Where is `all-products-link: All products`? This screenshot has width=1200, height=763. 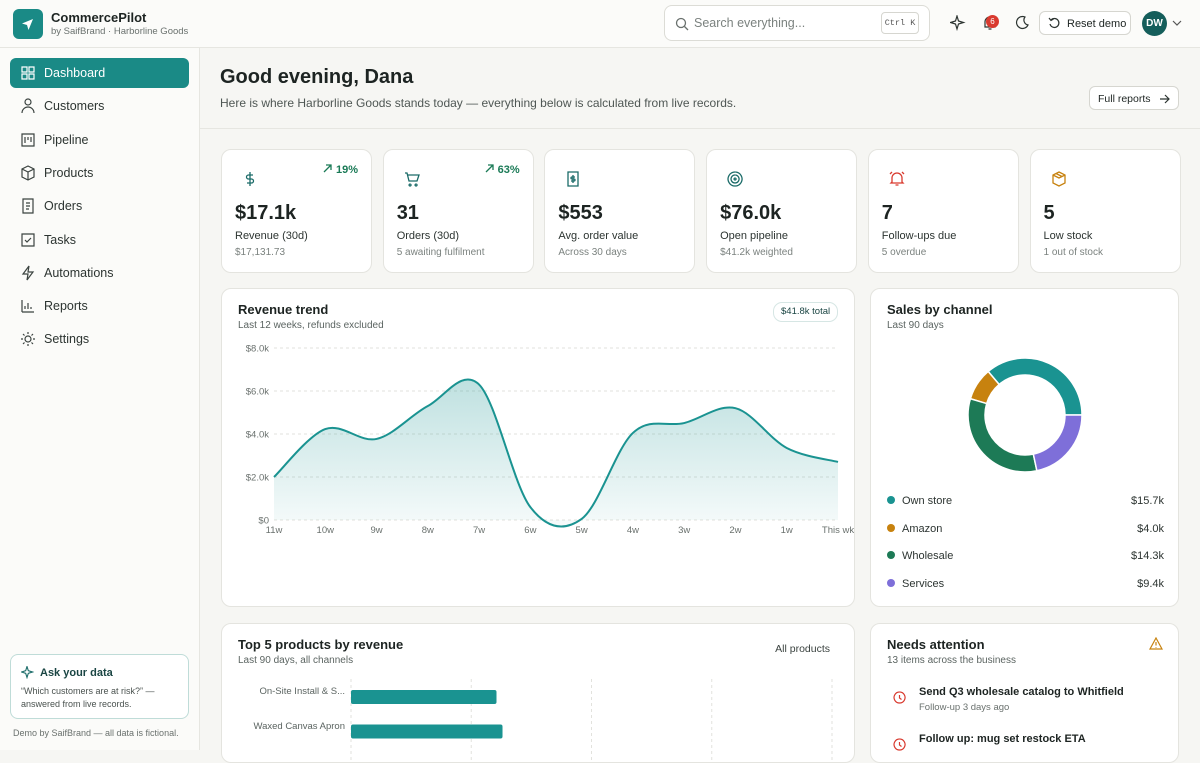 all-products-link: All products is located at coordinates (802, 649).